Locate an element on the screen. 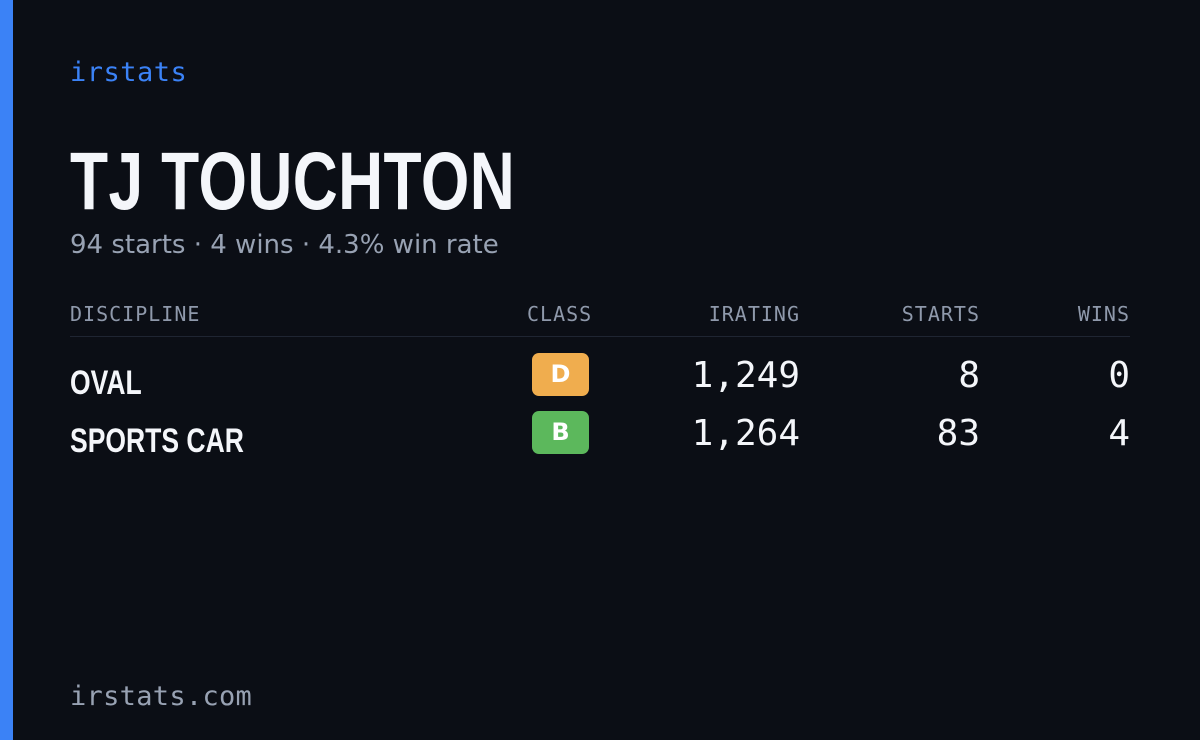  wins-value: 4 is located at coordinates (1119, 433).